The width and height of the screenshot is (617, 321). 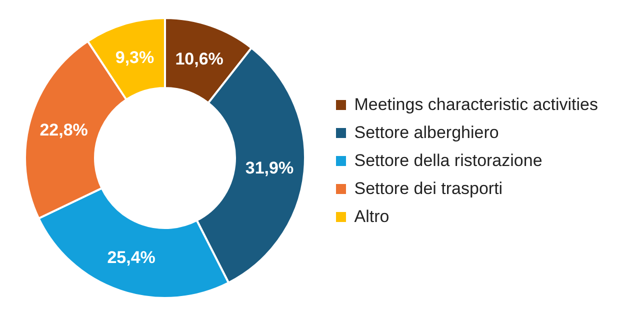 I want to click on legend-label: Settore della ristorazione, so click(x=448, y=160).